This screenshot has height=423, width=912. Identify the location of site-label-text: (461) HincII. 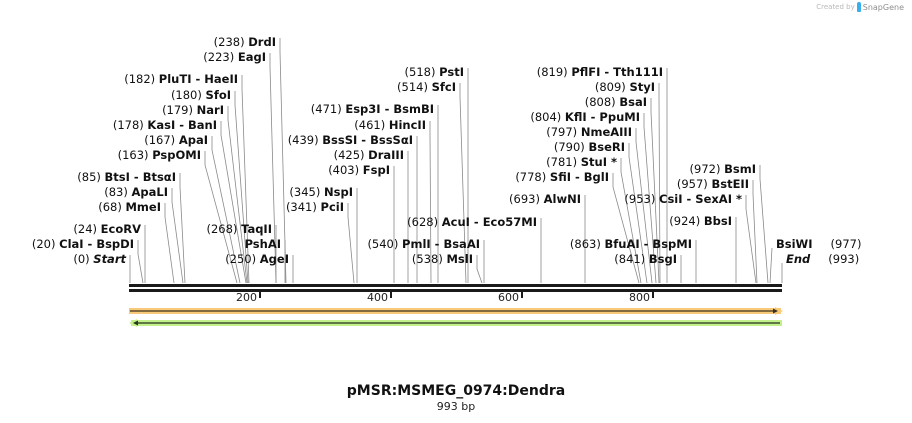
(390, 125).